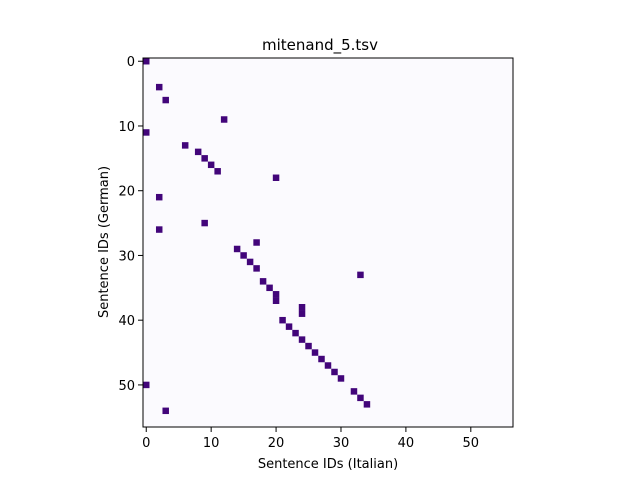  I want to click on y-tick-label: 10, so click(126, 127).